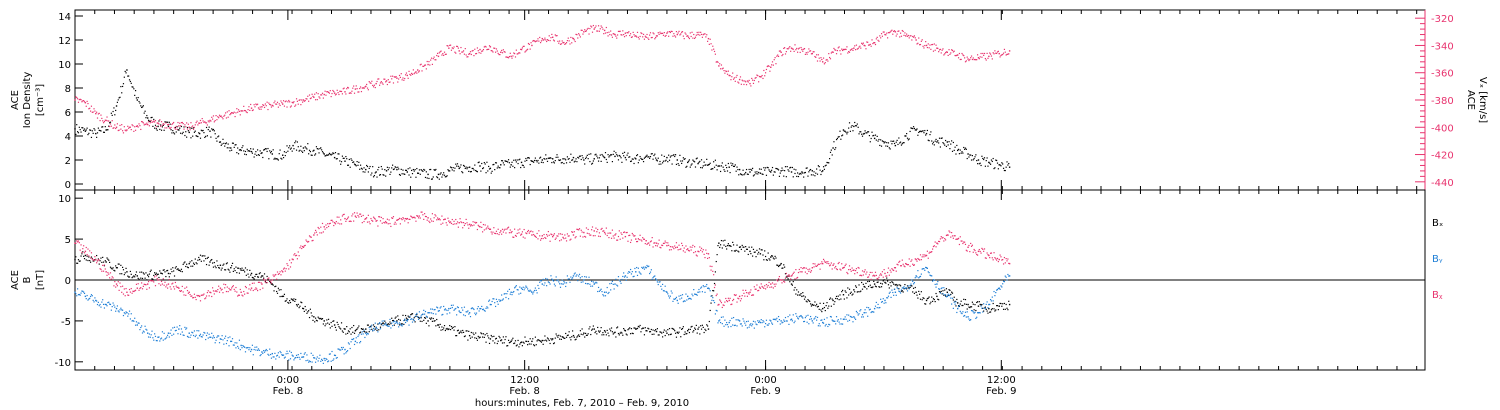 The width and height of the screenshot is (1500, 410). Describe the element at coordinates (978, 160) in the screenshot. I see `density-point` at that location.